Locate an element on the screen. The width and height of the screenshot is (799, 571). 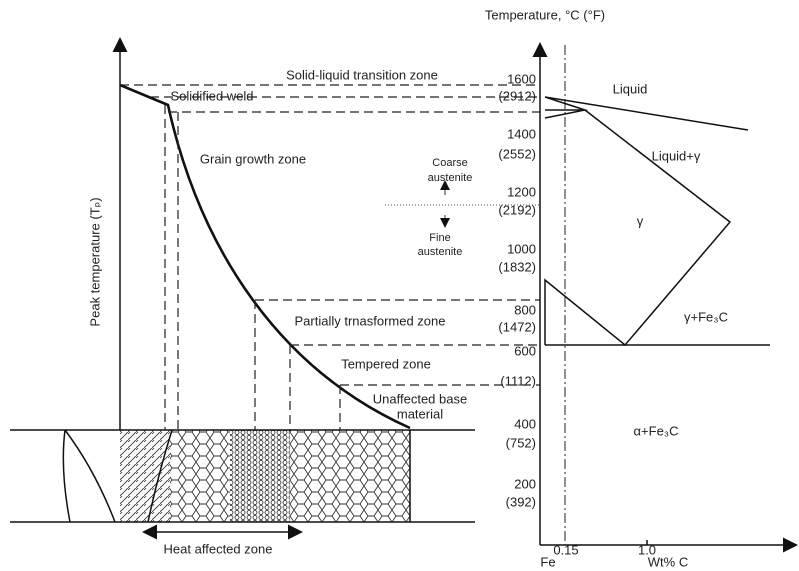
x-tick-label: 1.0 is located at coordinates (647, 549).